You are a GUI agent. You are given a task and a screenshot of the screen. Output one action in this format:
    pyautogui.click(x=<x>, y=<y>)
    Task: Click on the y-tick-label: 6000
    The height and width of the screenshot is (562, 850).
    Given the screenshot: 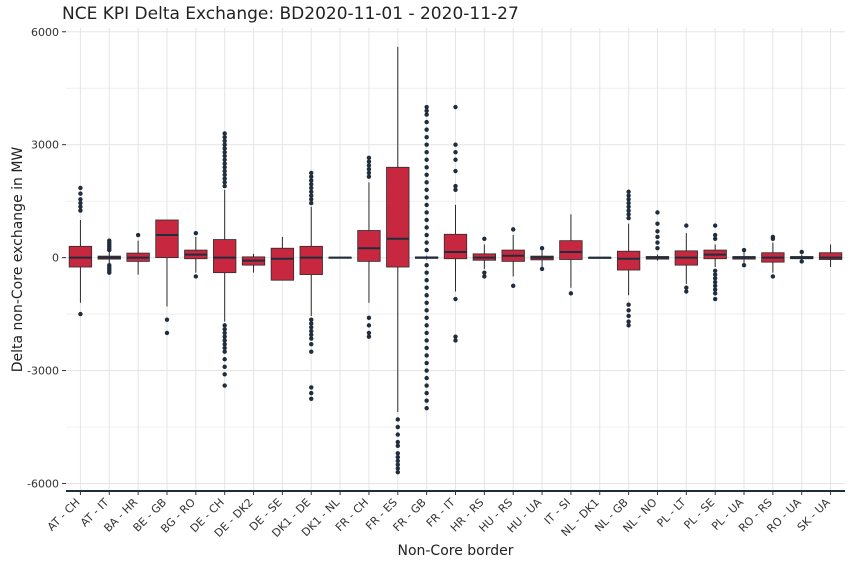 What is the action you would take?
    pyautogui.click(x=45, y=32)
    